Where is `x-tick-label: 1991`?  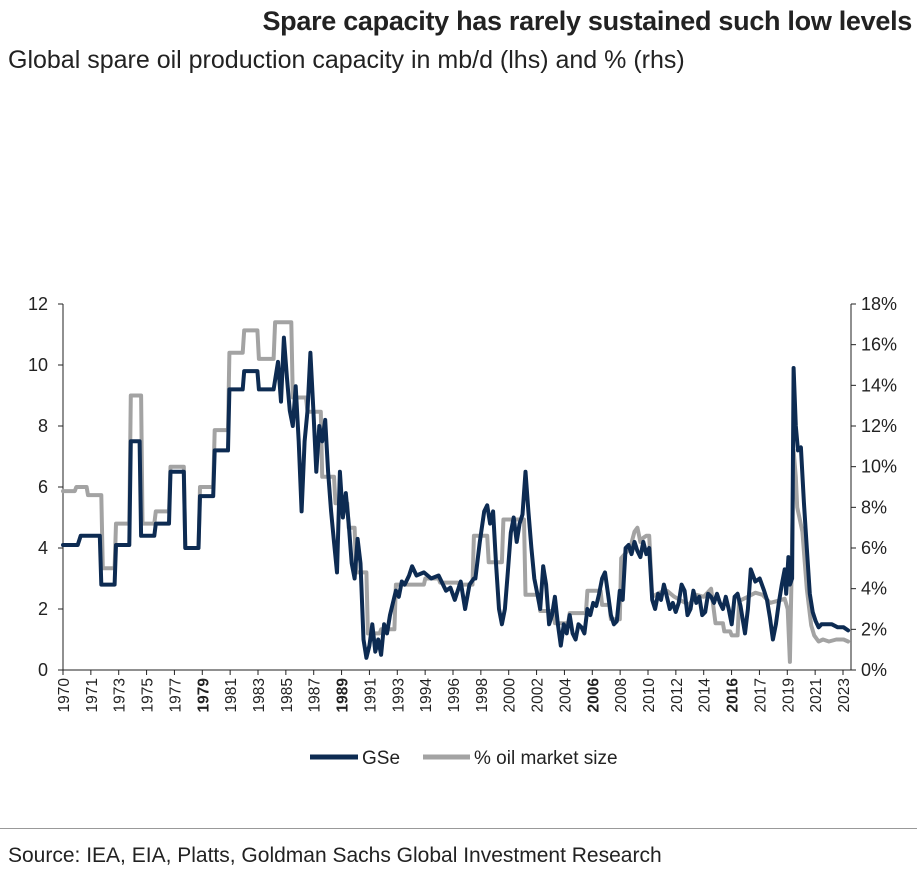
x-tick-label: 1991 is located at coordinates (370, 695).